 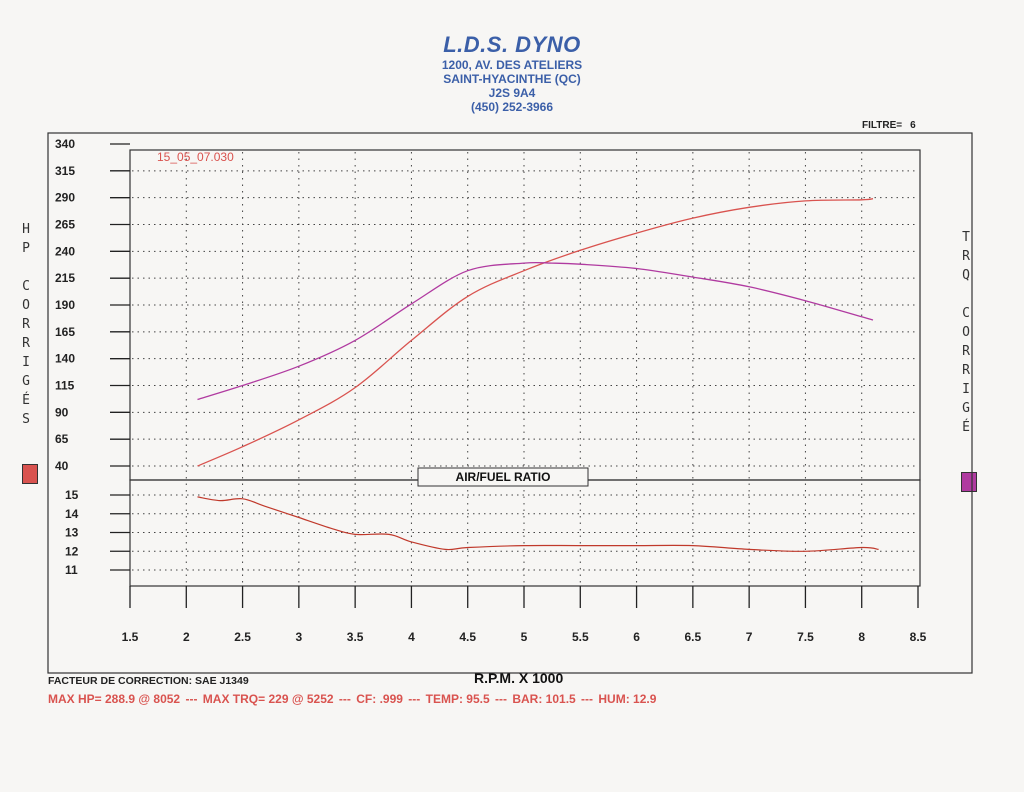 What do you see at coordinates (26, 305) in the screenshot?
I see `left-axis-letter: O` at bounding box center [26, 305].